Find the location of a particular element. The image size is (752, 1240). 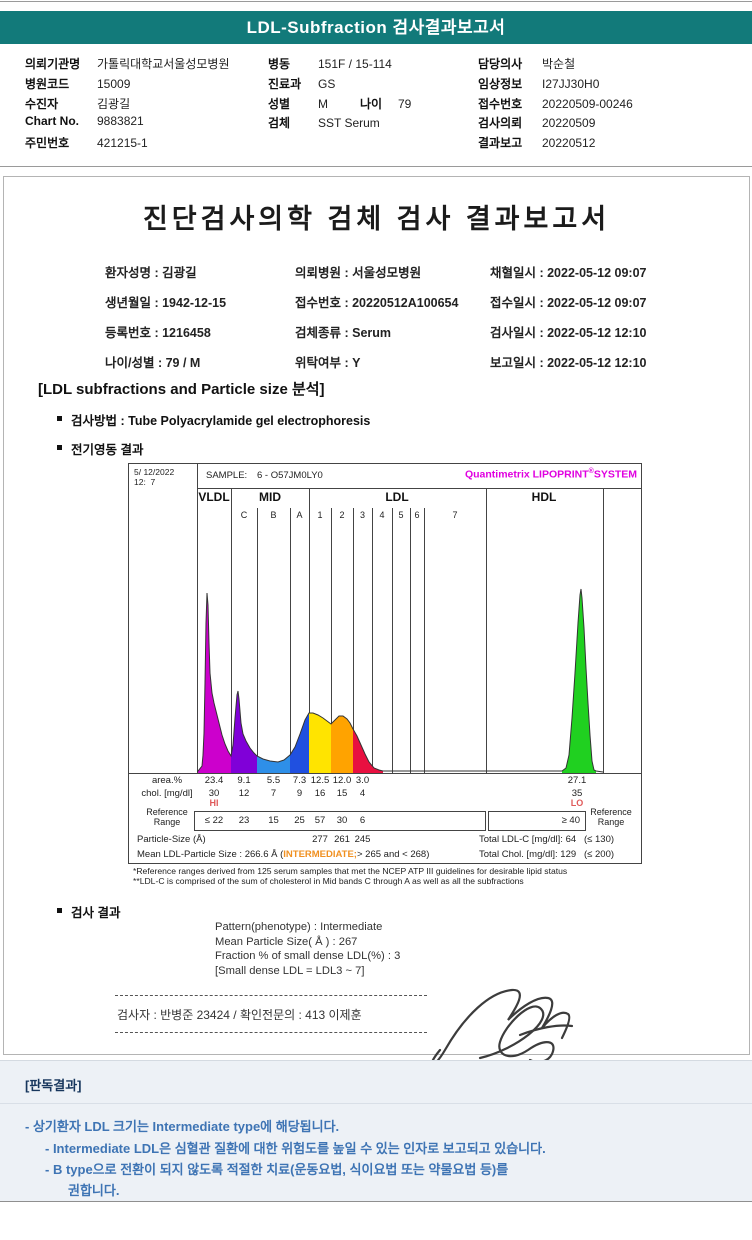

interpretation-line: 권합니다. is located at coordinates (94, 1190).